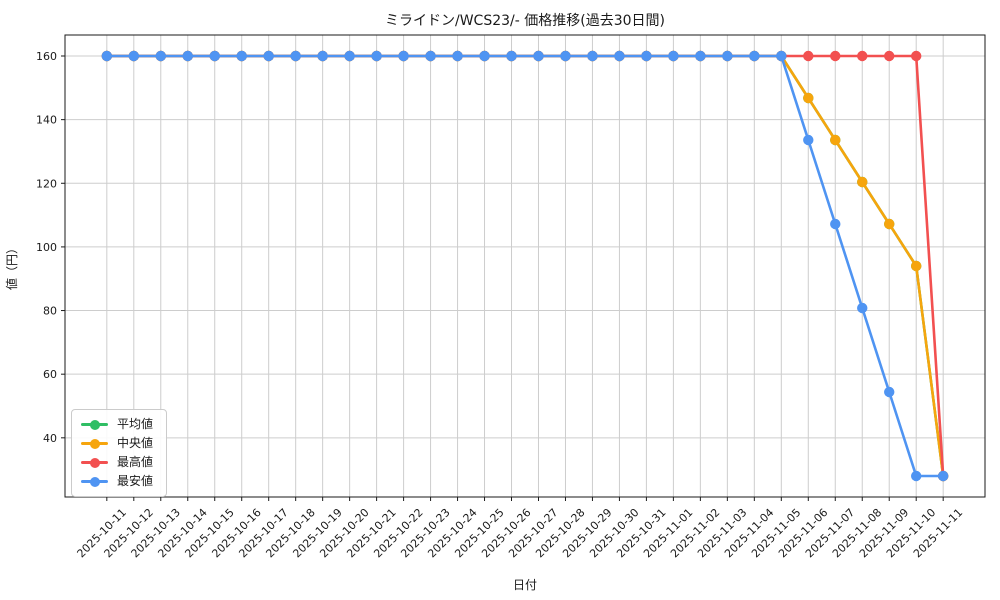 Image resolution: width=1000 pixels, height=600 pixels. Describe the element at coordinates (50, 438) in the screenshot. I see `y-tick-label: 40` at that location.